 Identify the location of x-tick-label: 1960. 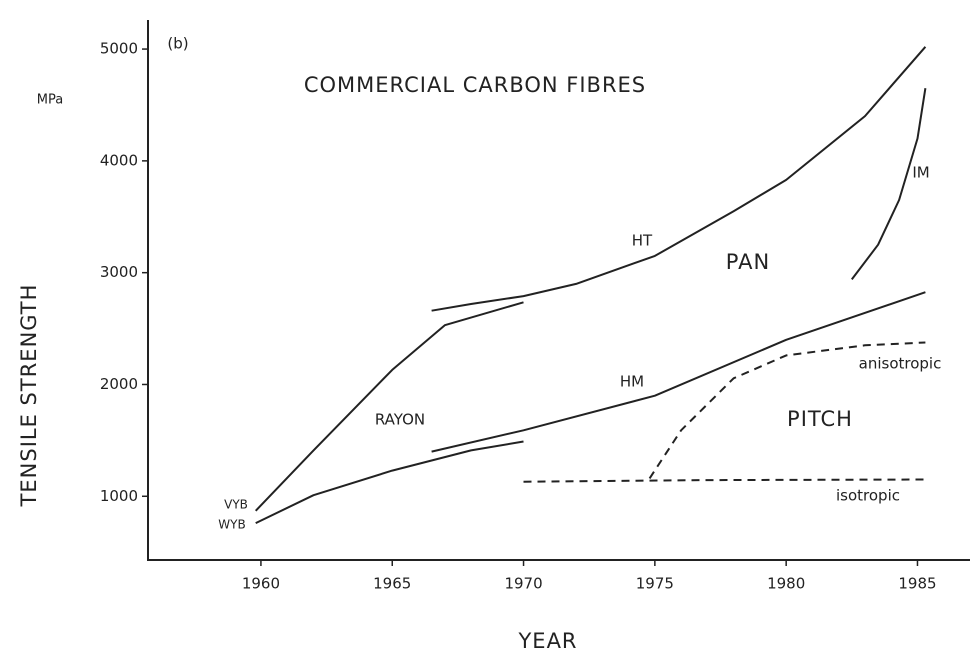
(261, 584).